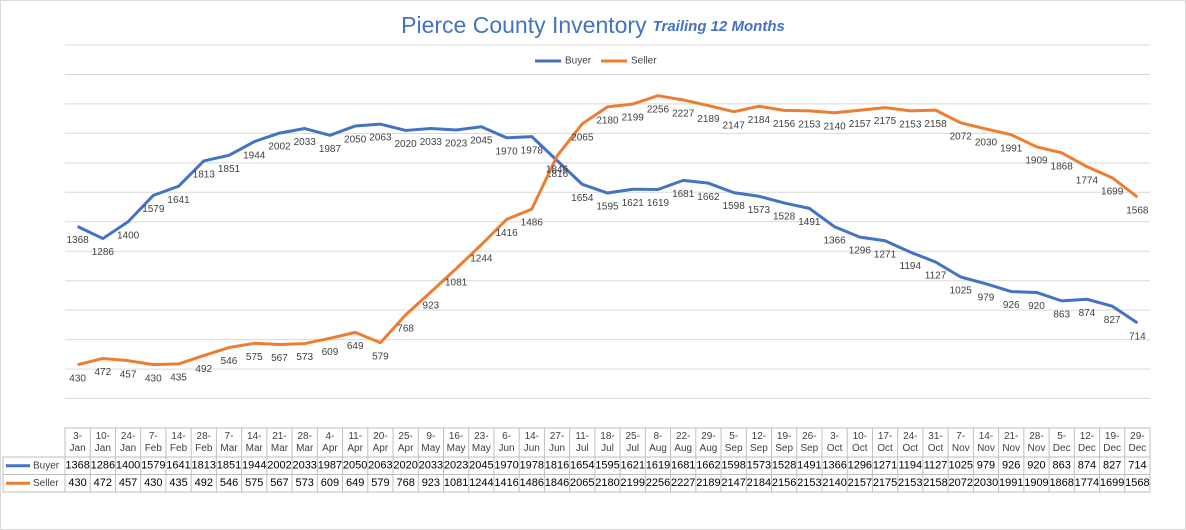 The width and height of the screenshot is (1186, 530). Describe the element at coordinates (1061, 315) in the screenshot. I see `data-label: 863` at that location.